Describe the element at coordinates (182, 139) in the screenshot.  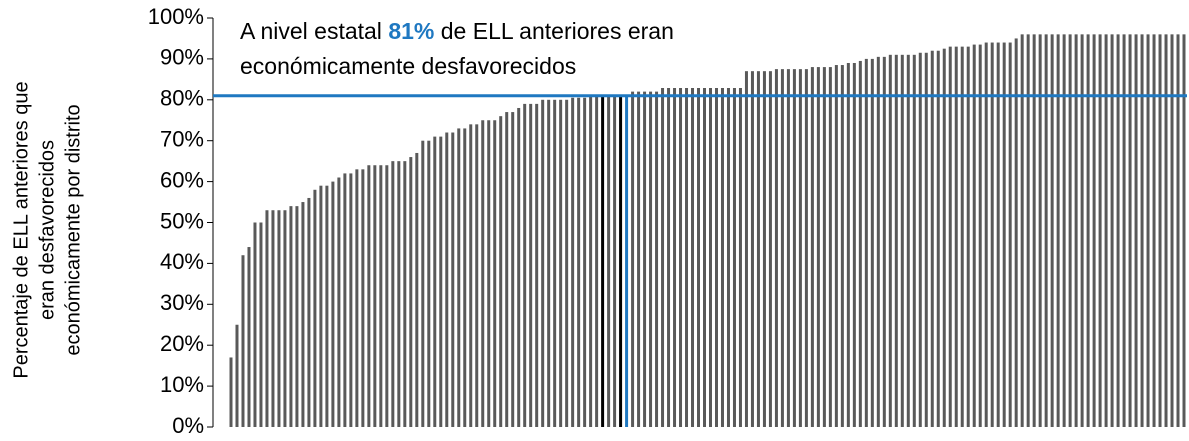
I see `y-tick-label: 70%` at that location.